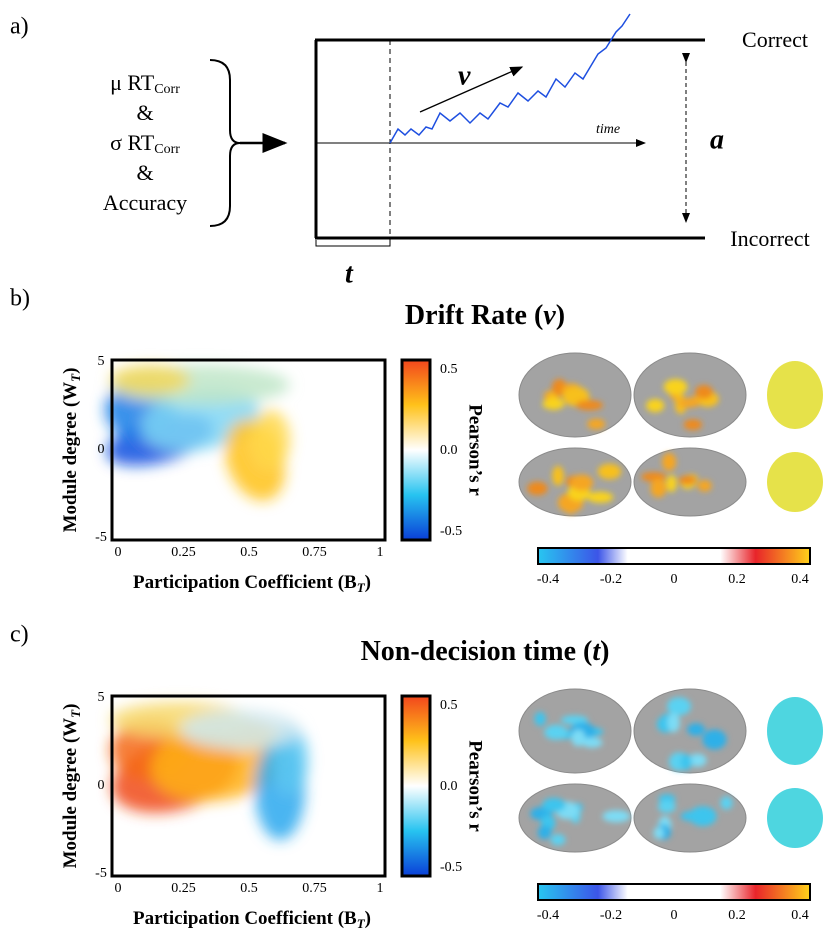 The height and width of the screenshot is (937, 823). I want to click on x-tick-label: 0.5, so click(249, 552).